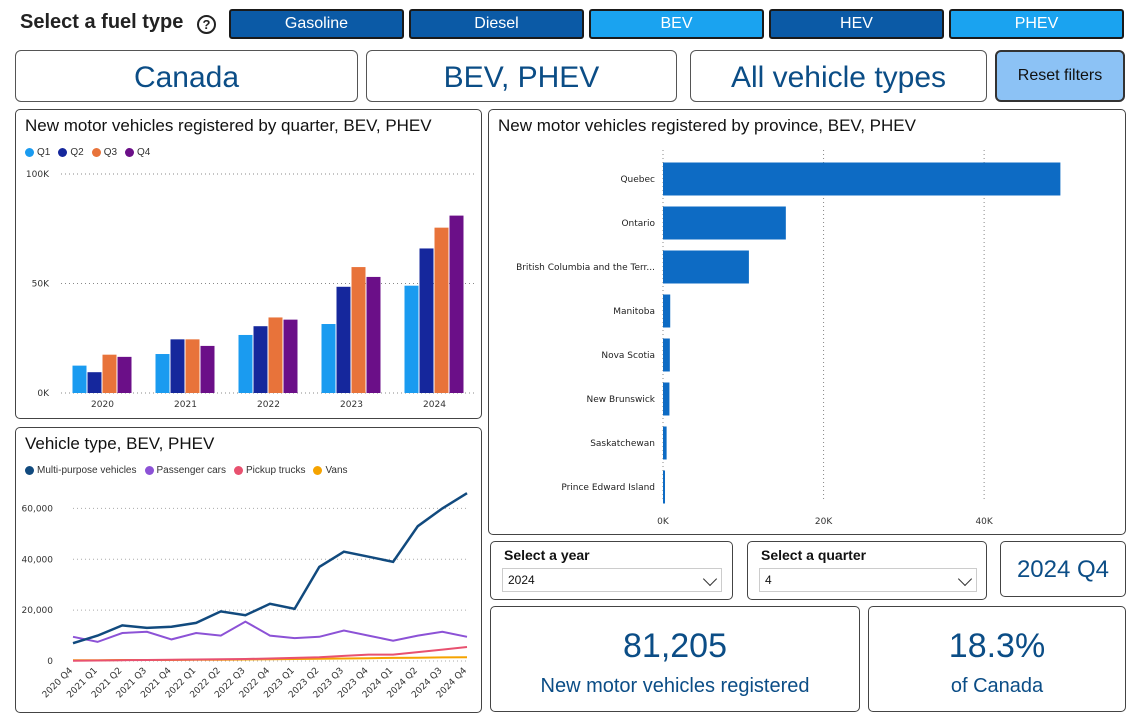  I want to click on legend-item-q4: Q4, so click(137, 152).